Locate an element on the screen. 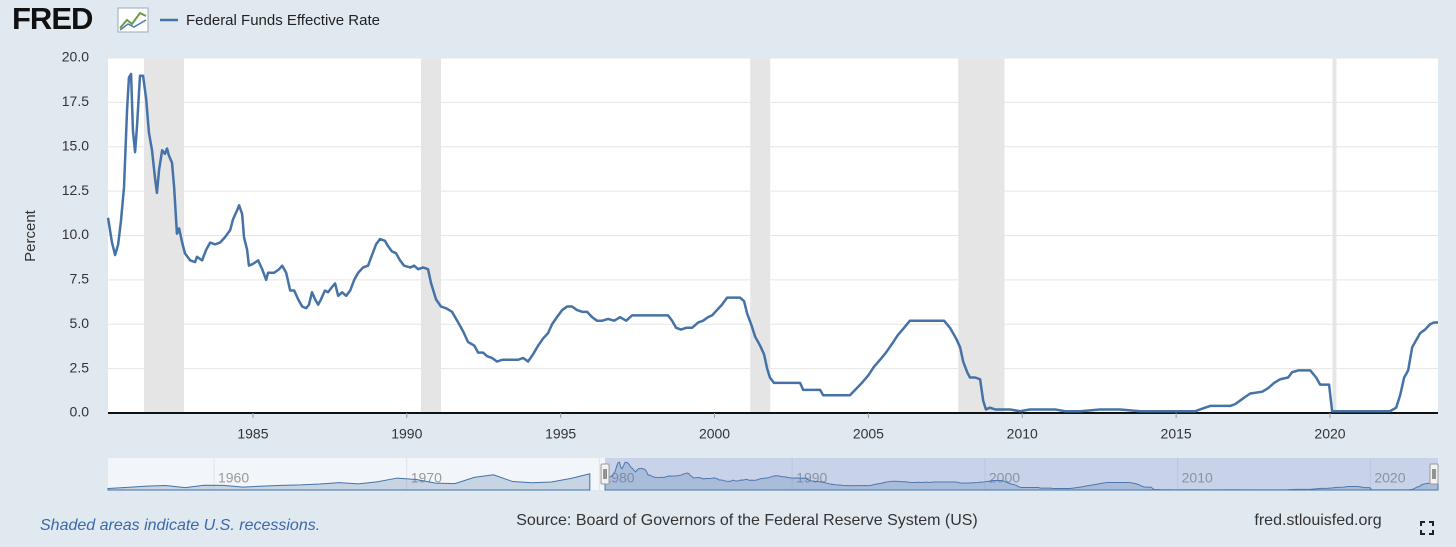  navigator-tick-label: 1960 is located at coordinates (233, 478).